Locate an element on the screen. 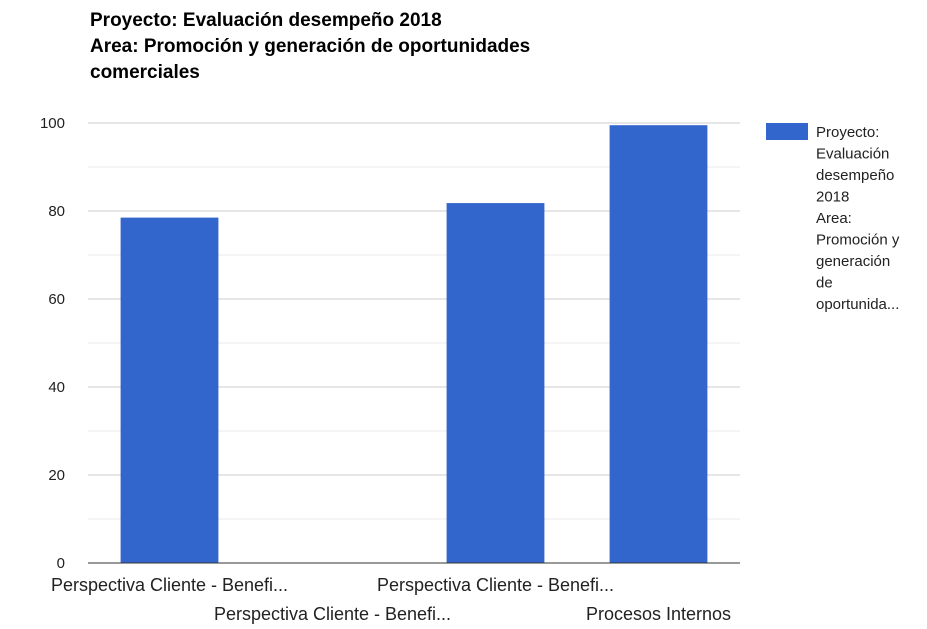 The height and width of the screenshot is (629, 927). chart-title-line-3: comerciales is located at coordinates (145, 72).